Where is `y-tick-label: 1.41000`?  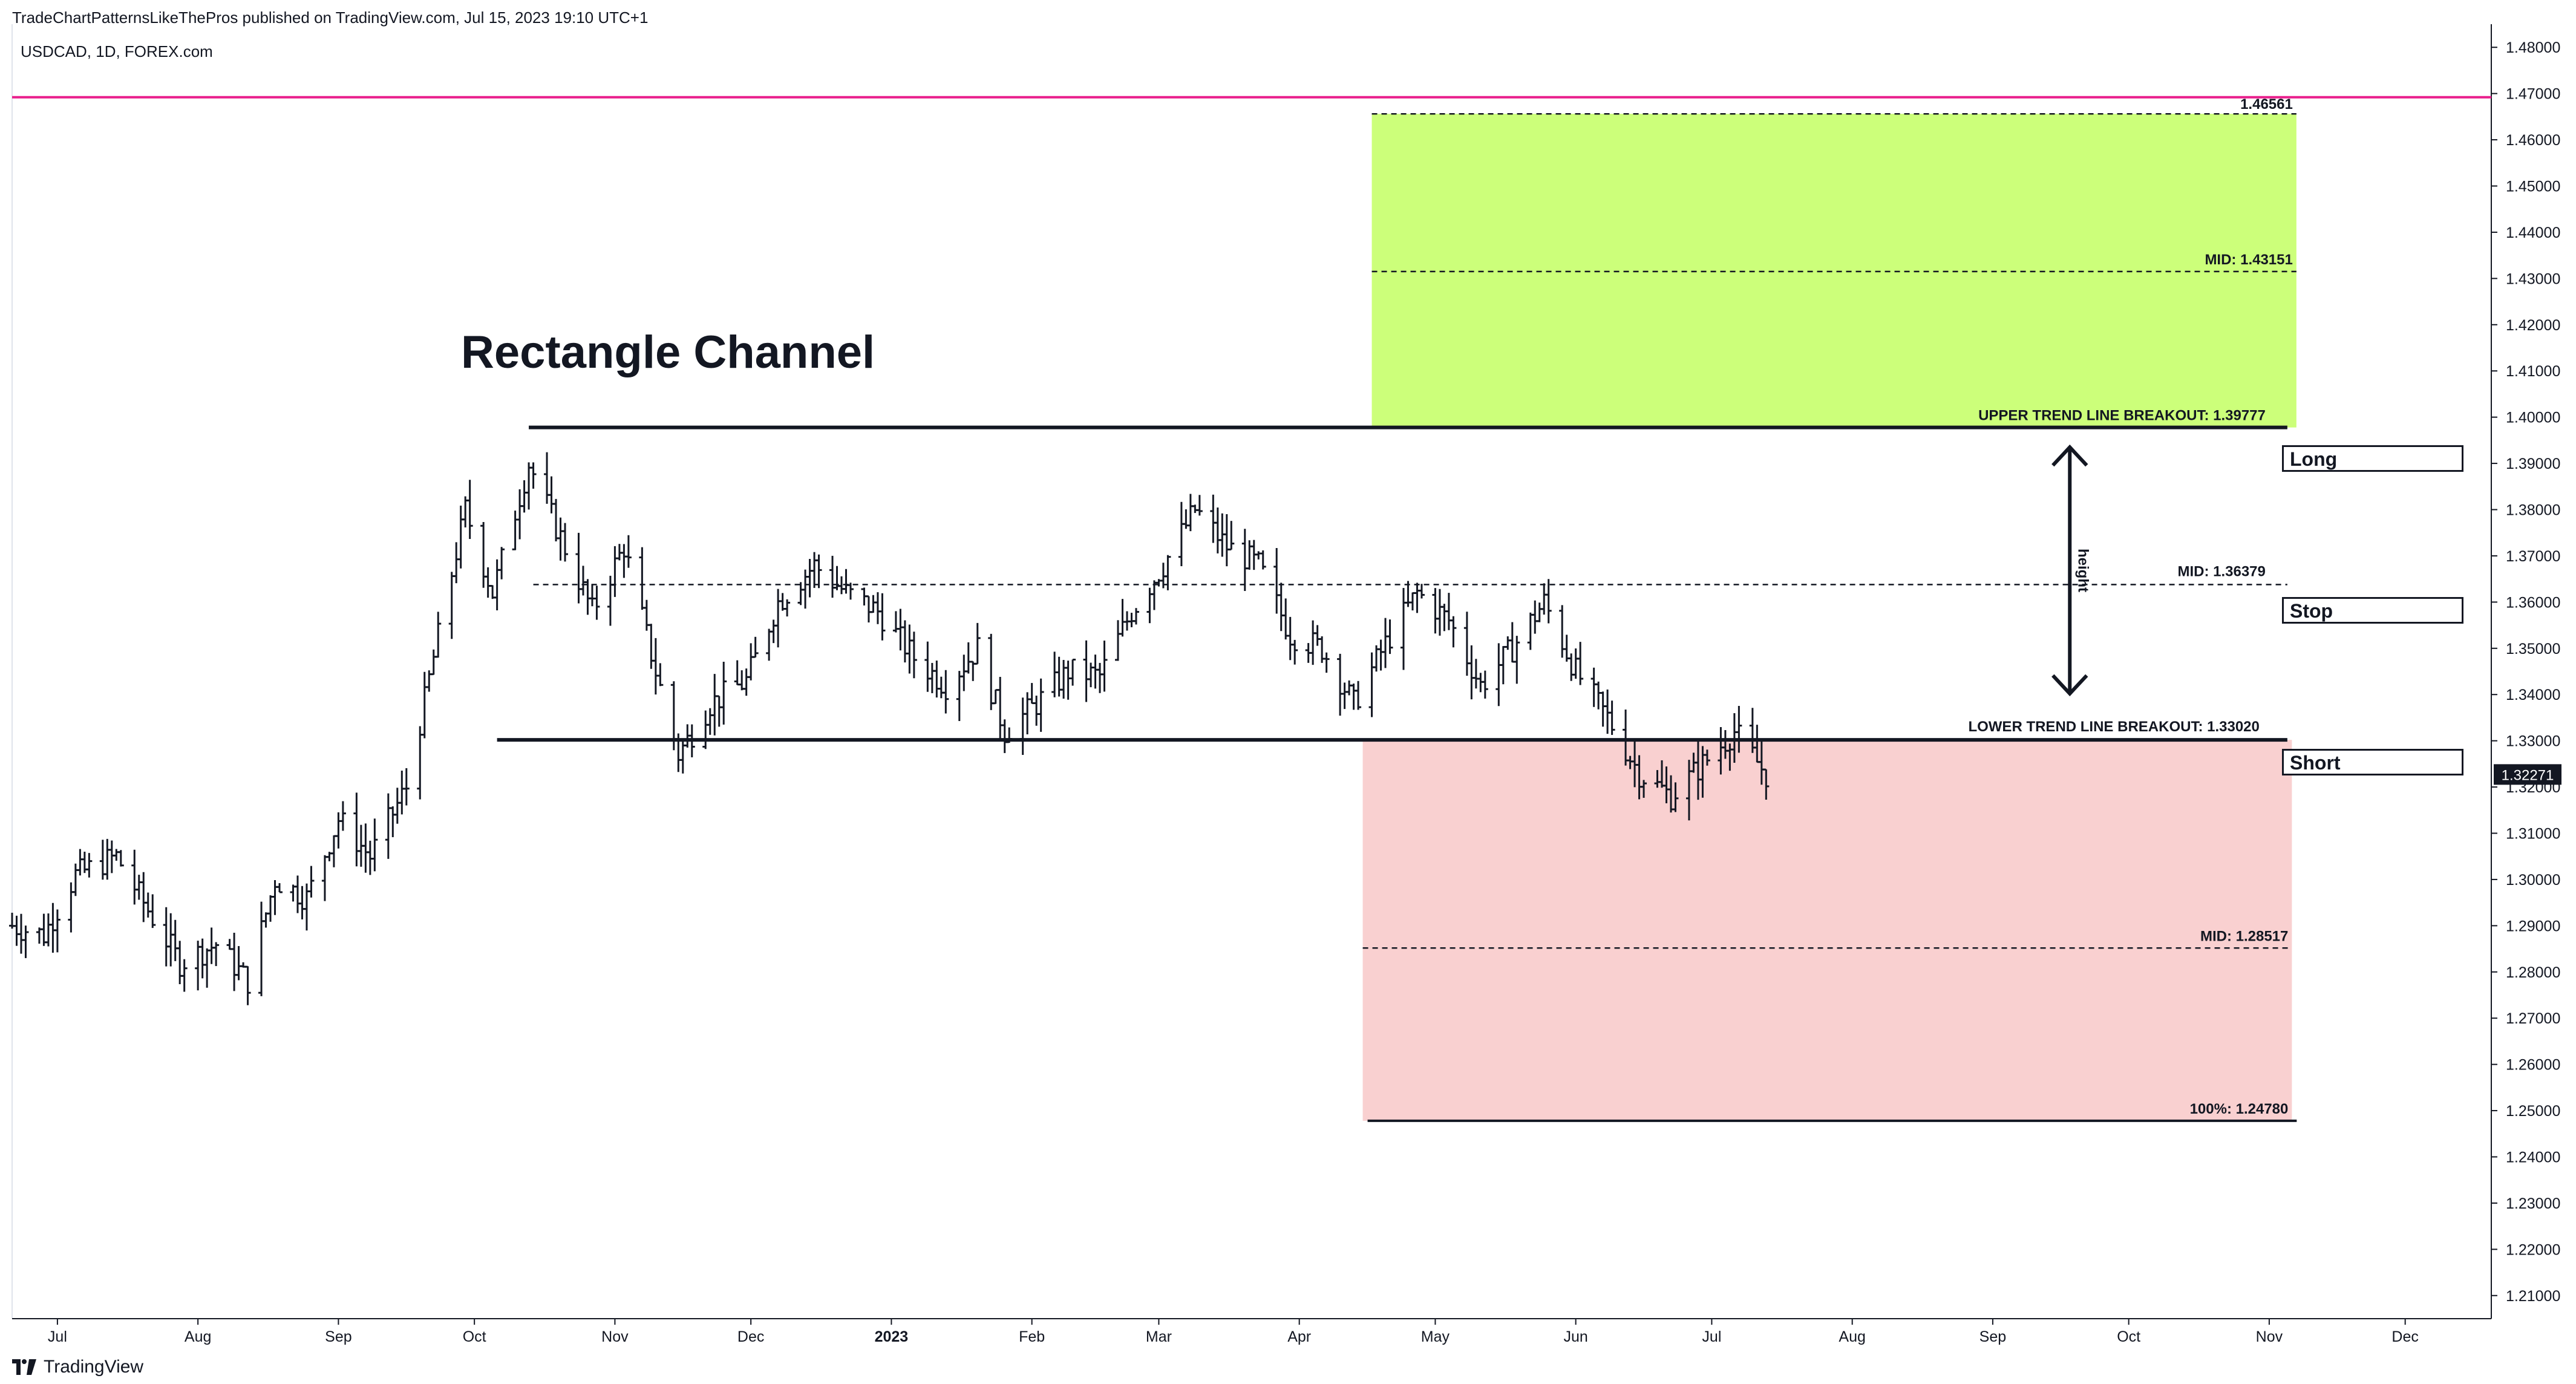 y-tick-label: 1.41000 is located at coordinates (2533, 371).